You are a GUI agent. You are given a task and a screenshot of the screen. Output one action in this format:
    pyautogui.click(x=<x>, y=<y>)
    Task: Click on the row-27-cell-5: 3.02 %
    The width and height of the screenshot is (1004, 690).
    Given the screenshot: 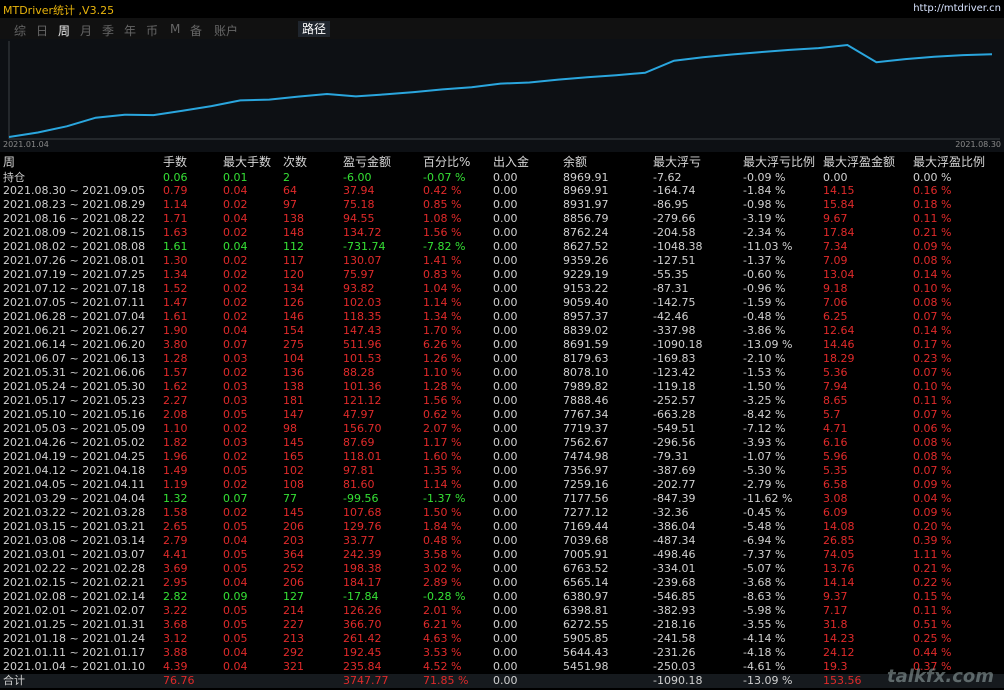 What is the action you would take?
    pyautogui.click(x=442, y=568)
    